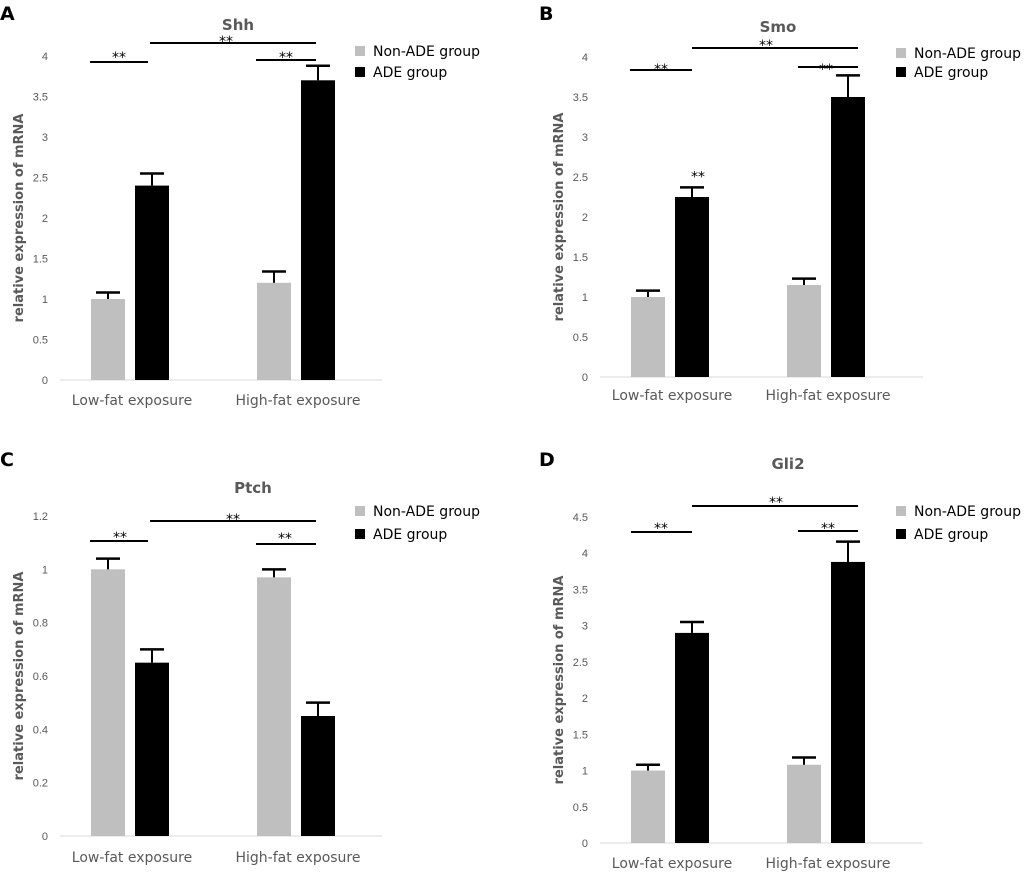 This screenshot has height=873, width=1024. I want to click on chart-title: Ptch, so click(253, 488).